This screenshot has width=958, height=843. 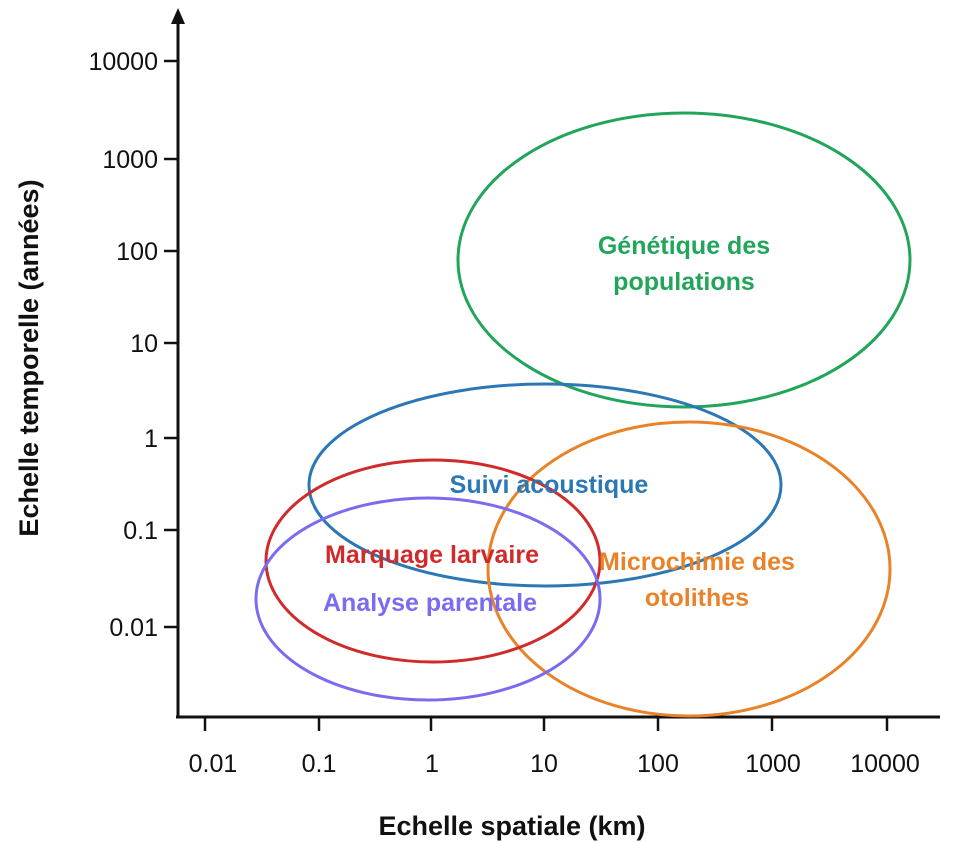 What do you see at coordinates (658, 764) in the screenshot?
I see `x-tick-label: 100` at bounding box center [658, 764].